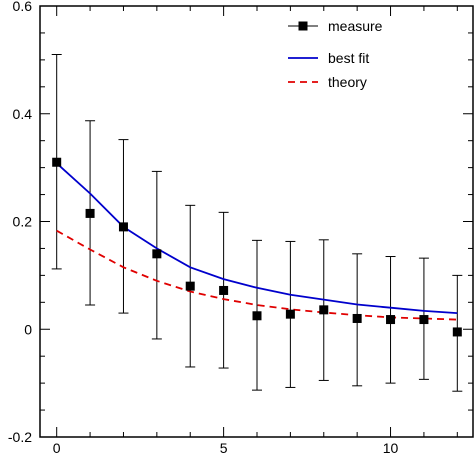  What do you see at coordinates (303, 26) in the screenshot?
I see `legend-measure-marker` at bounding box center [303, 26].